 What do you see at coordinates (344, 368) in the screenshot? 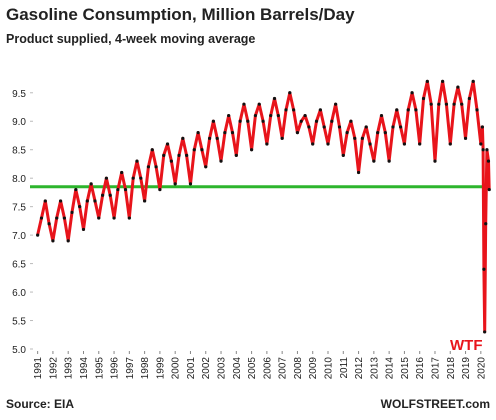
I see `x-tick-label: 2011` at bounding box center [344, 368].